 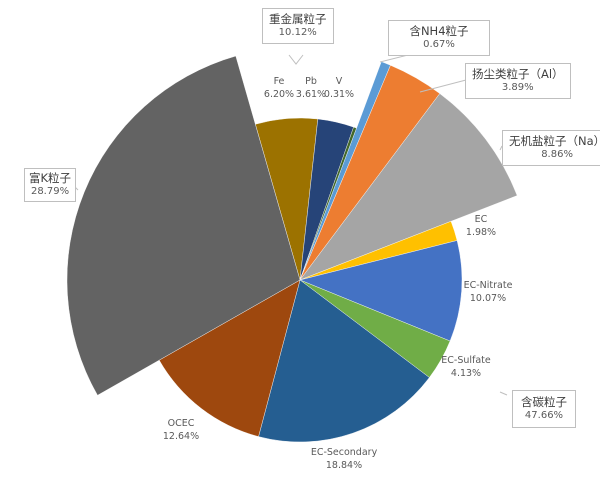 What do you see at coordinates (408, 187) in the screenshot?
I see `pie-slice-na` at bounding box center [408, 187].